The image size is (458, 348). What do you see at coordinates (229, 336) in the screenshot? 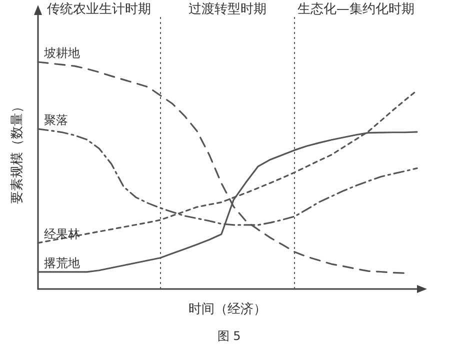
I see `caption: 图 5` at bounding box center [229, 336].